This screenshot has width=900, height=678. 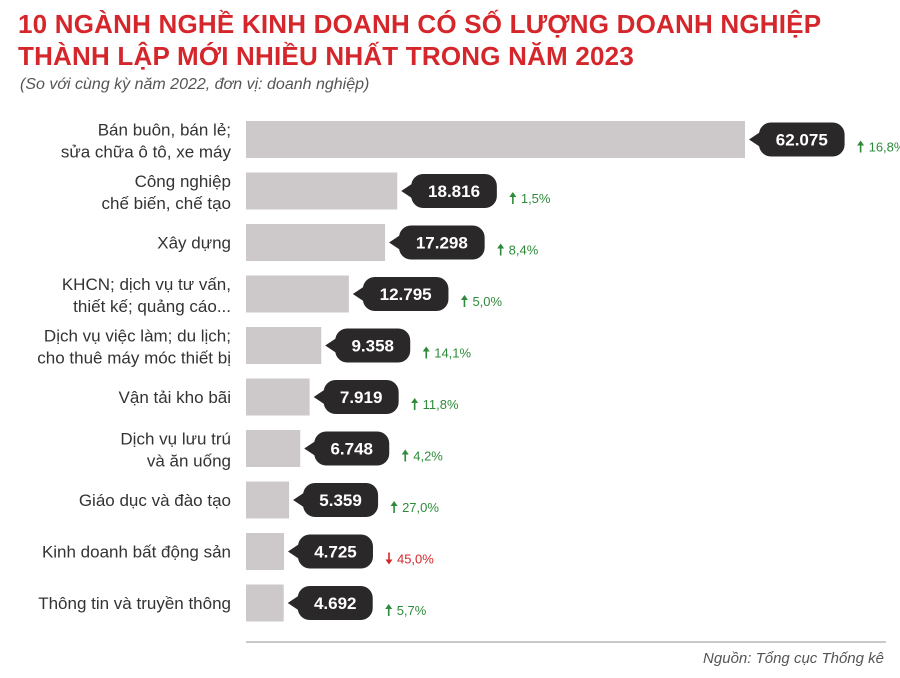 I want to click on category-label: Giáo dục và đào tạo, so click(x=155, y=500).